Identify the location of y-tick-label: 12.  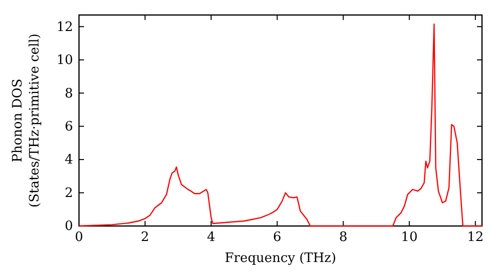
(64, 27).